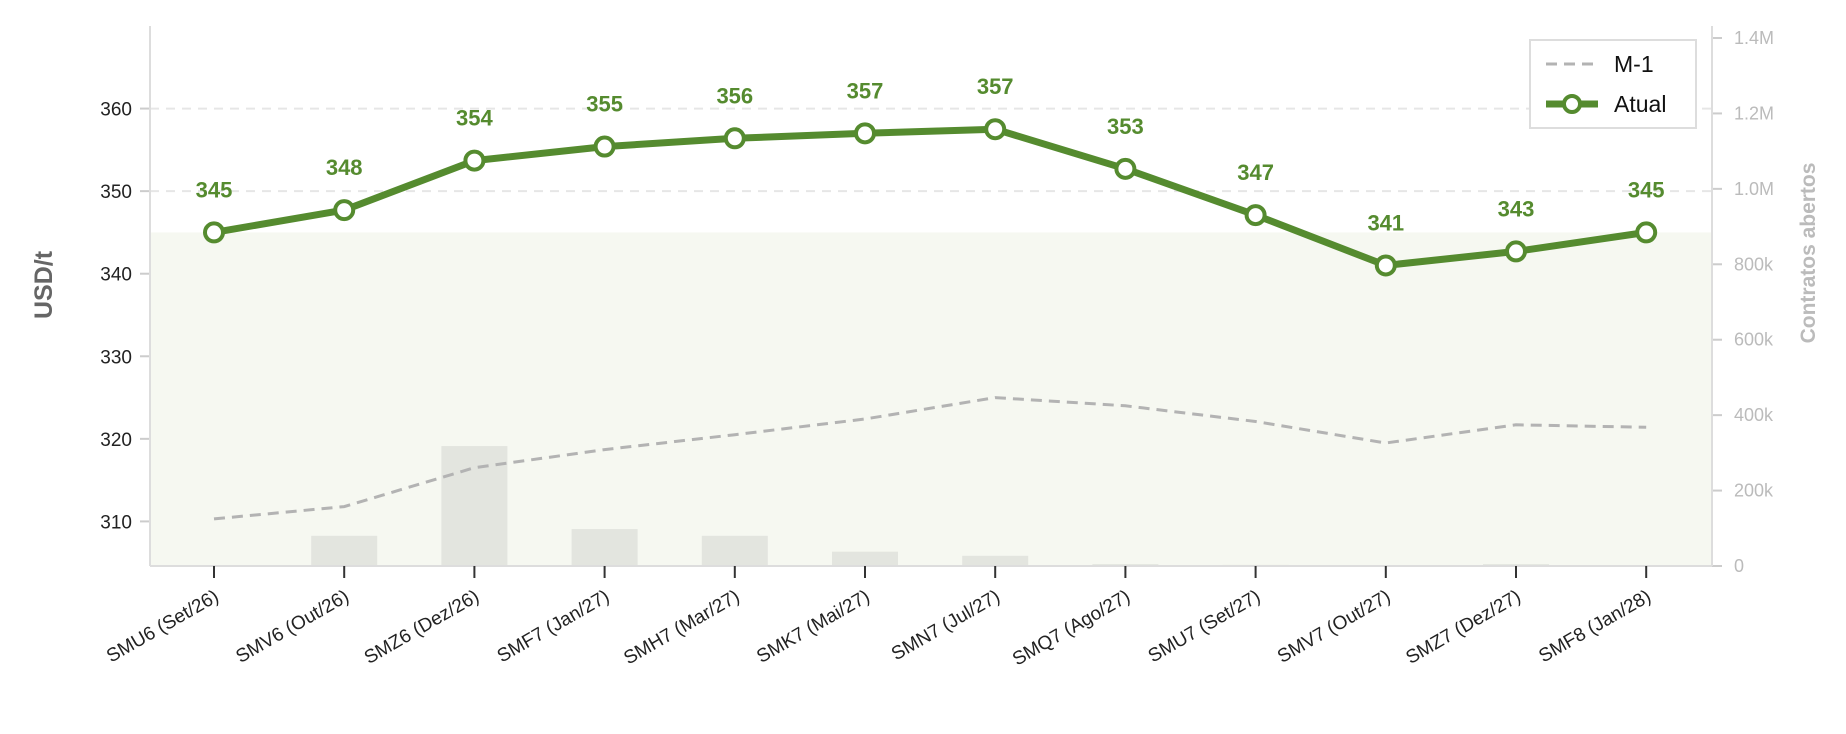  I want to click on legend-label-atual: Atual, so click(1640, 104).